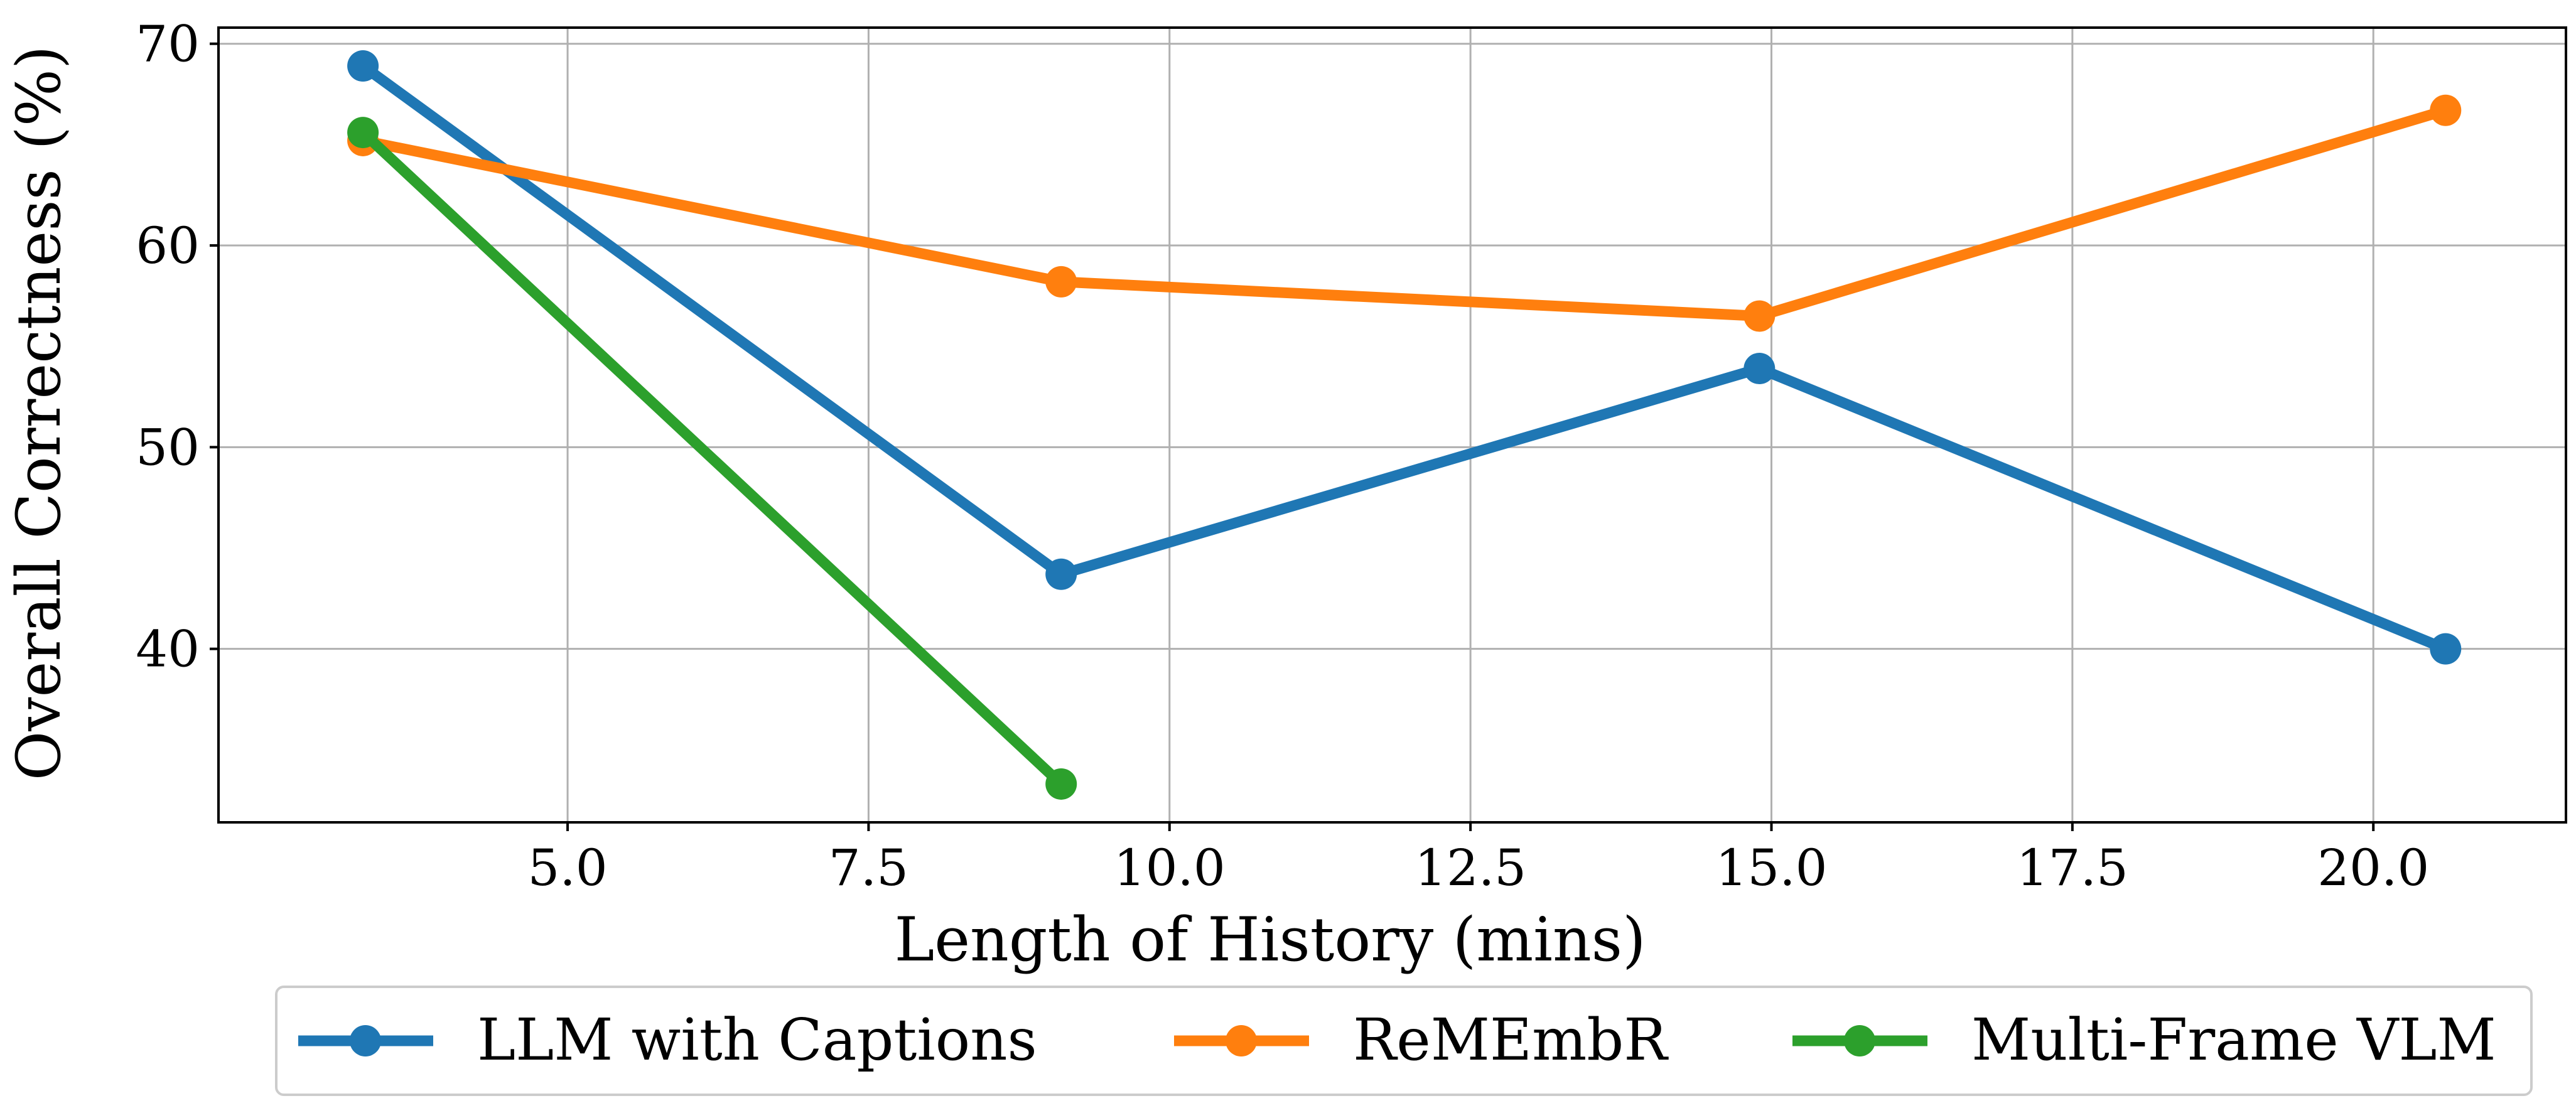  What do you see at coordinates (168, 447) in the screenshot?
I see `y-tick-label: 50` at bounding box center [168, 447].